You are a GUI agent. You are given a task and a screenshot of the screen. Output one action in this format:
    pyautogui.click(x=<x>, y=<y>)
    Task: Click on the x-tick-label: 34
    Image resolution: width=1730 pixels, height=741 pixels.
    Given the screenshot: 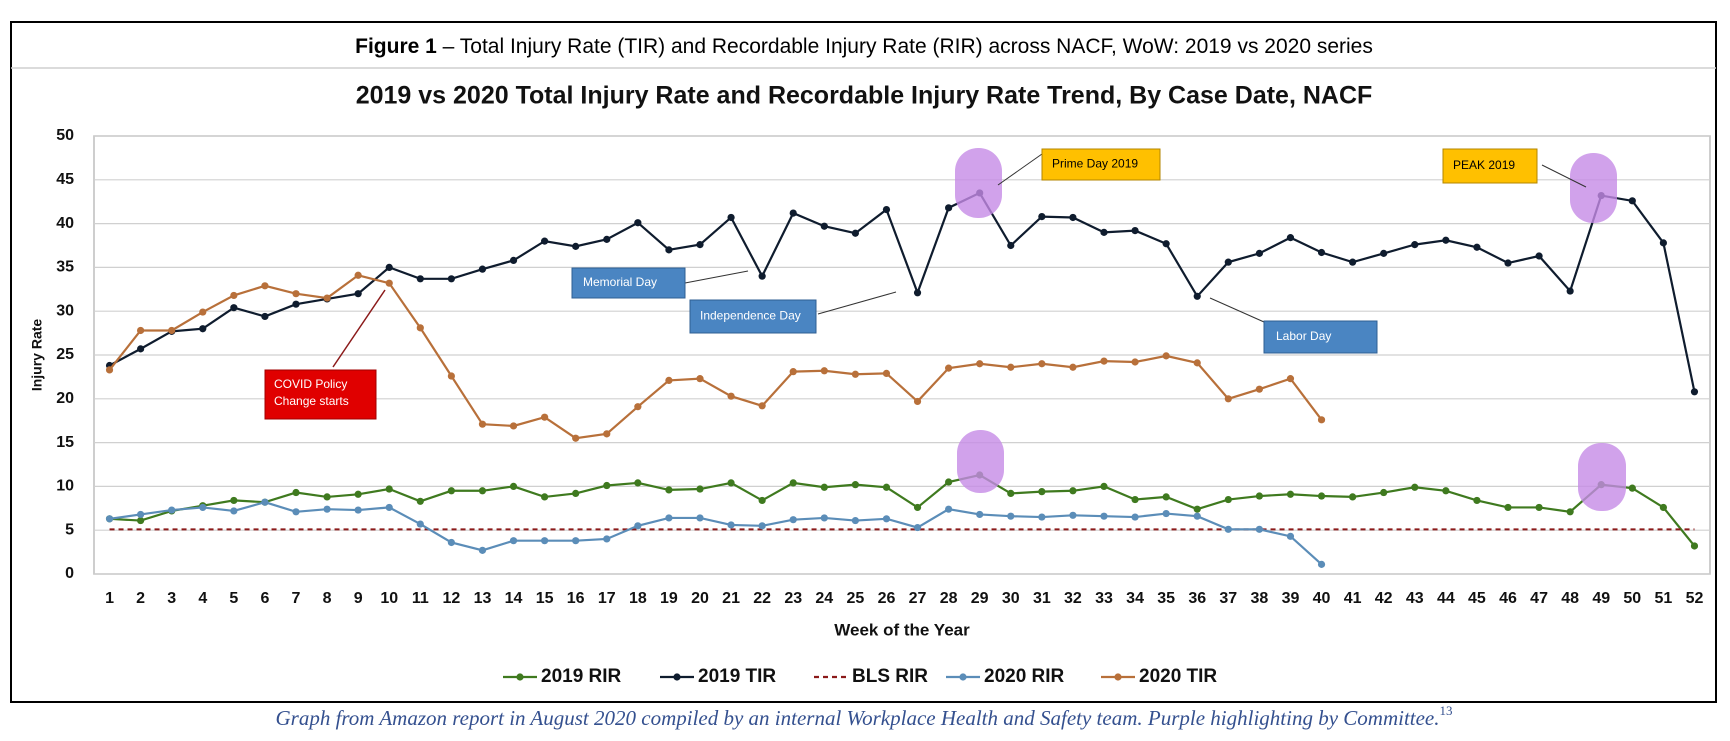 What is the action you would take?
    pyautogui.click(x=1135, y=598)
    